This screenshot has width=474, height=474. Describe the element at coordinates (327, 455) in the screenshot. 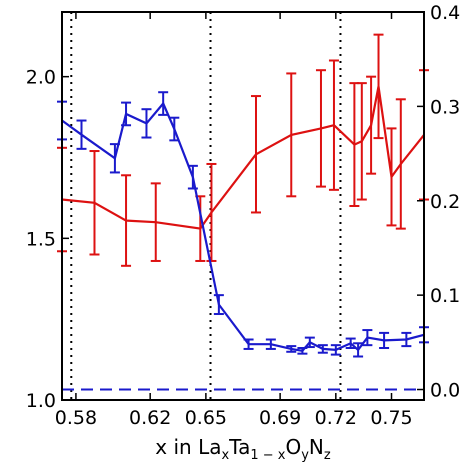

I see `x-axis-label-subscript: z` at that location.